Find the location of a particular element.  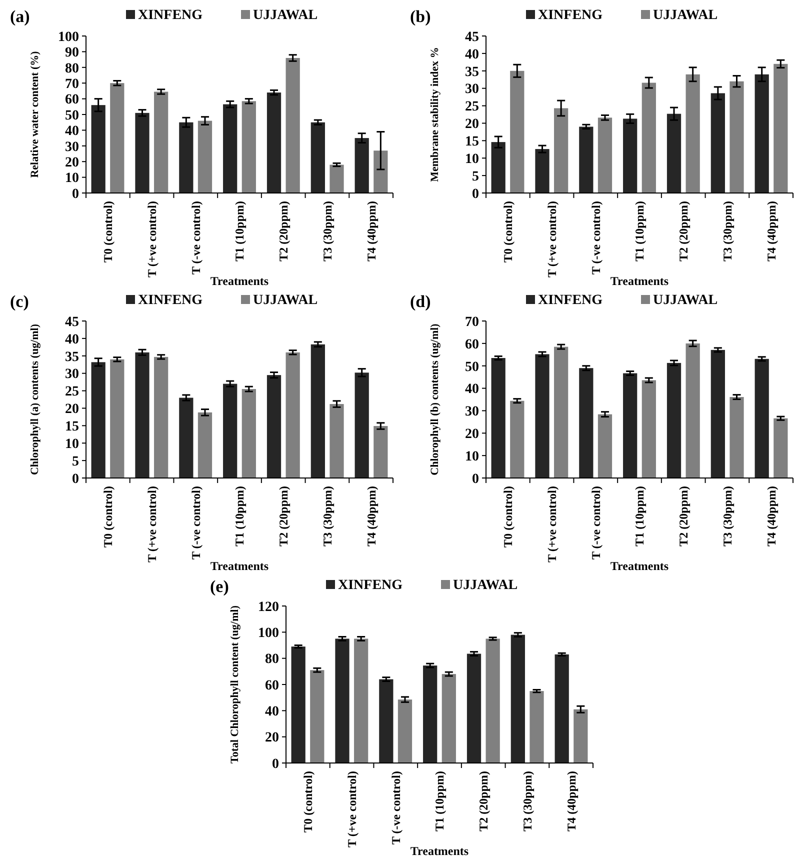

chart-title: (d) is located at coordinates (420, 301).